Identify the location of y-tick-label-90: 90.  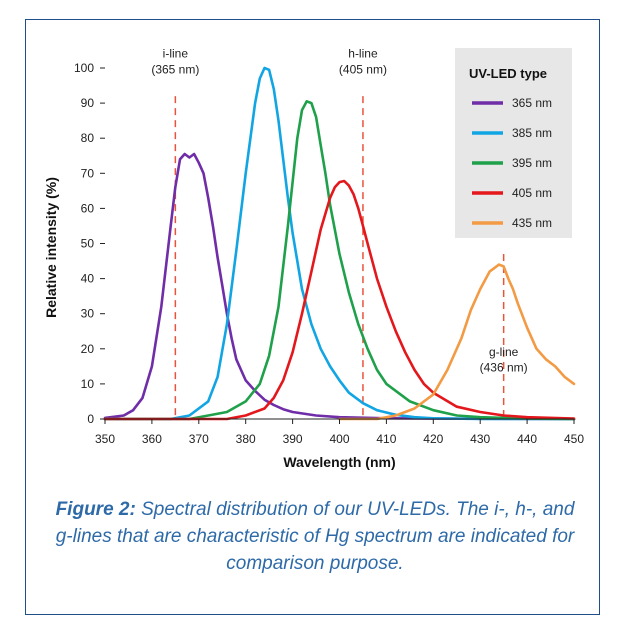
(88, 103).